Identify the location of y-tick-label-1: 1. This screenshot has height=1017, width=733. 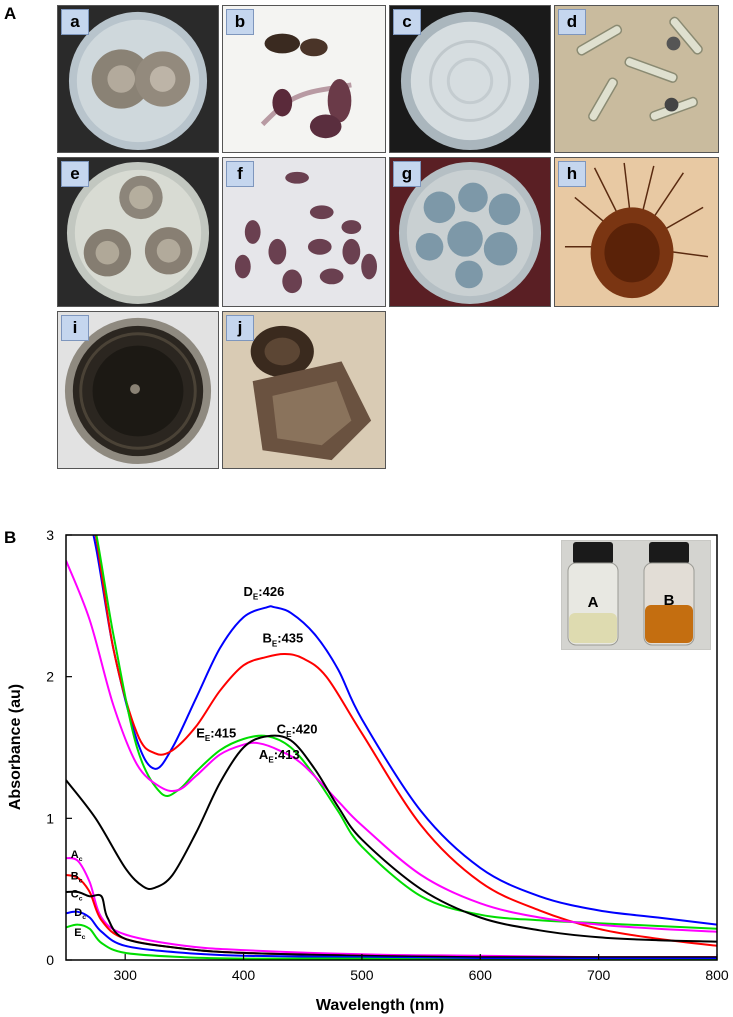
(50, 818).